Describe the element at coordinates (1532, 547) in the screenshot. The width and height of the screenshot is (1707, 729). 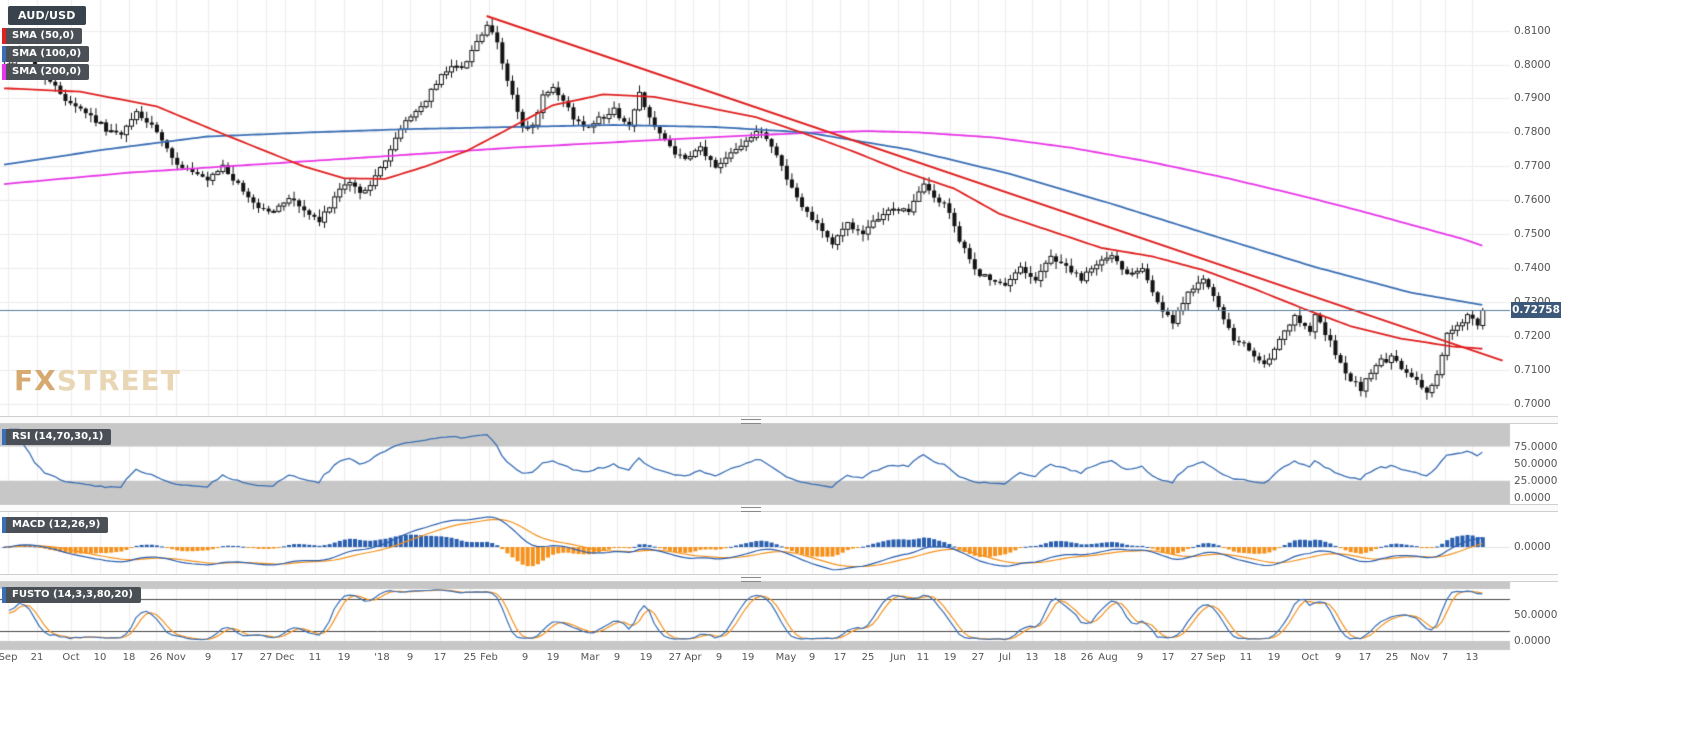
I see `macd-axis-label: 0.0000` at that location.